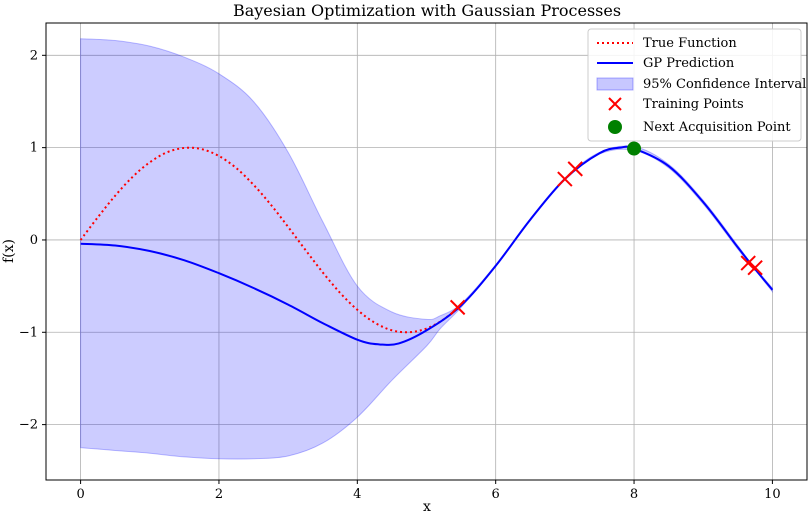 This screenshot has width=809, height=517. What do you see at coordinates (615, 104) in the screenshot?
I see `legend-training-points-swatch` at bounding box center [615, 104].